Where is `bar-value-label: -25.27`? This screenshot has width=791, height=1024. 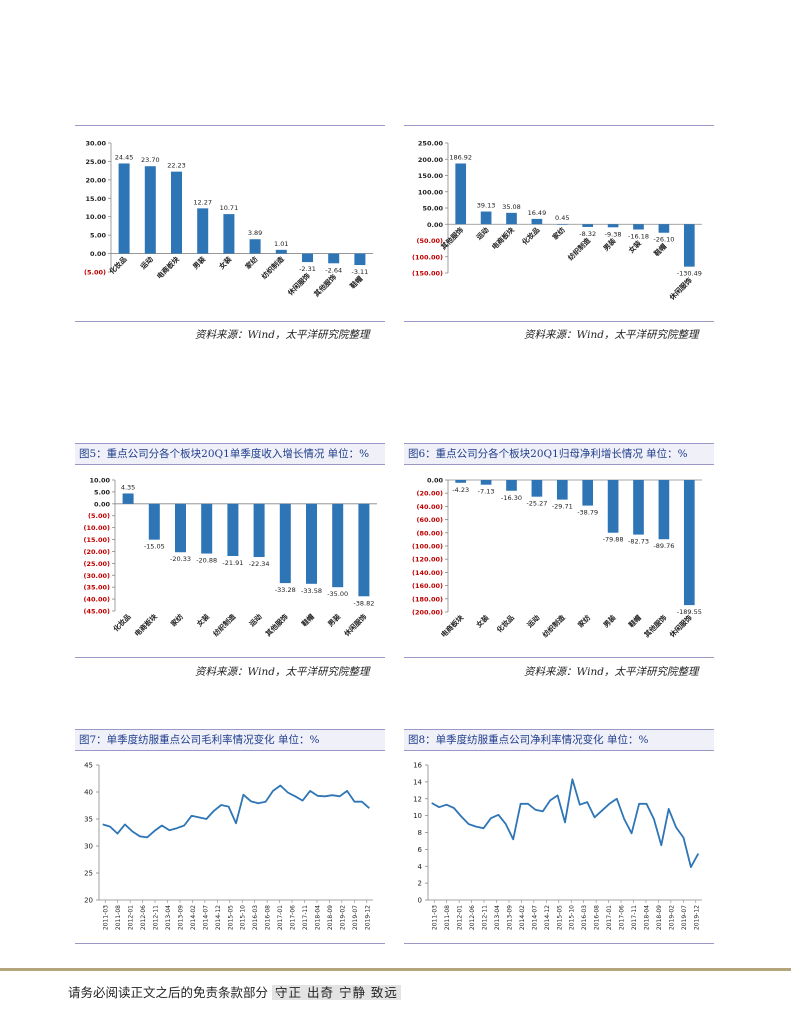
bar-value-label: -25.27 is located at coordinates (536, 504).